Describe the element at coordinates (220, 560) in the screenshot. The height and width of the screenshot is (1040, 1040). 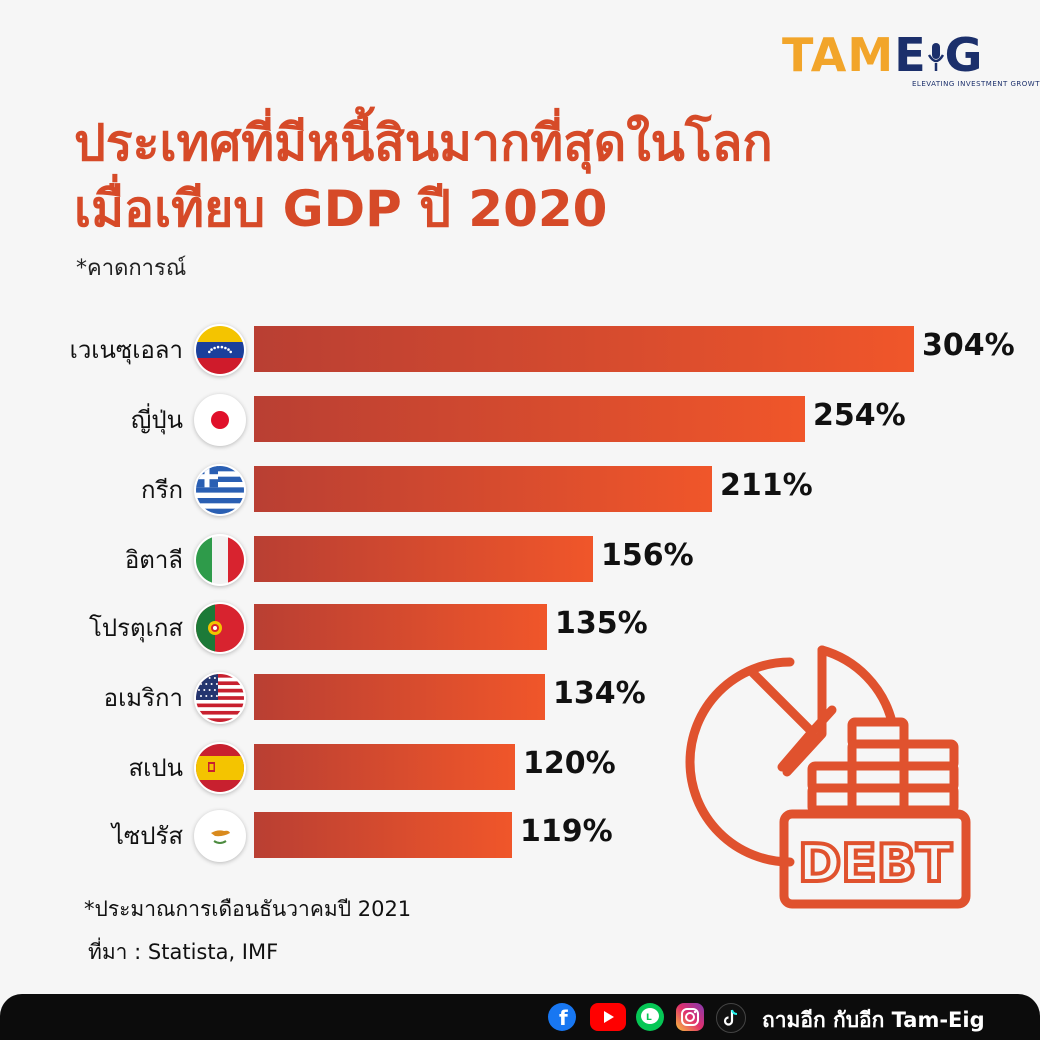
I see `italy-flag` at that location.